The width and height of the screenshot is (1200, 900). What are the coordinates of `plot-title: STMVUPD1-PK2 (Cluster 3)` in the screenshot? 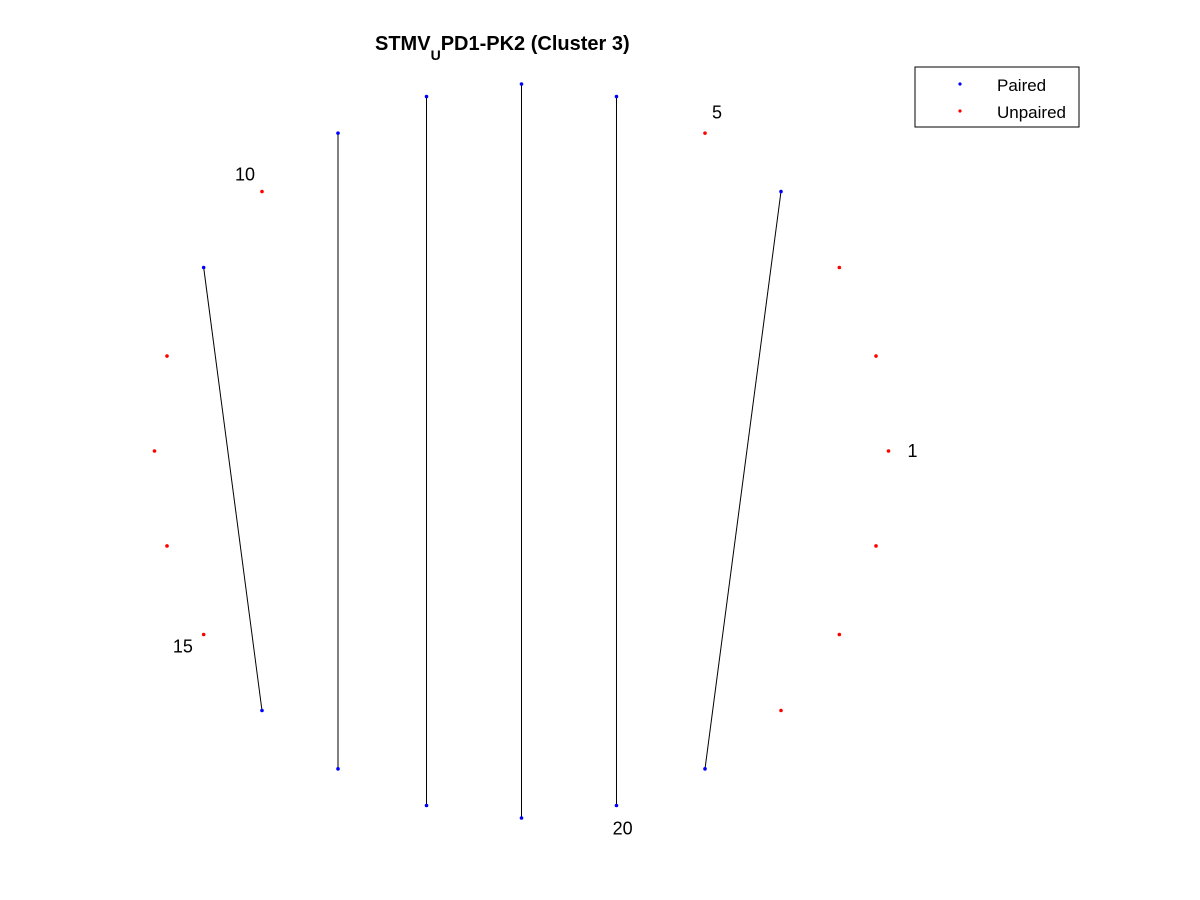 It's located at (502, 48).